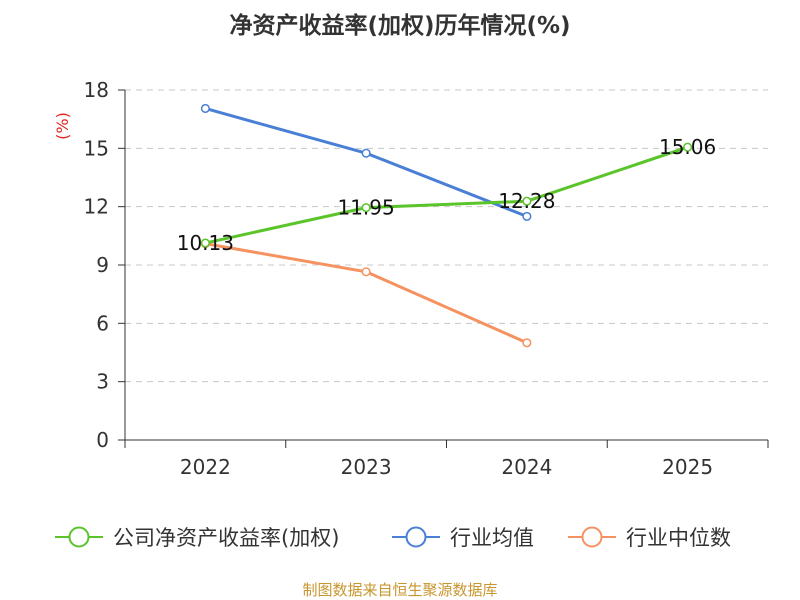 This screenshot has width=800, height=600. What do you see at coordinates (526, 467) in the screenshot?
I see `x-tick-label: 2024` at bounding box center [526, 467].